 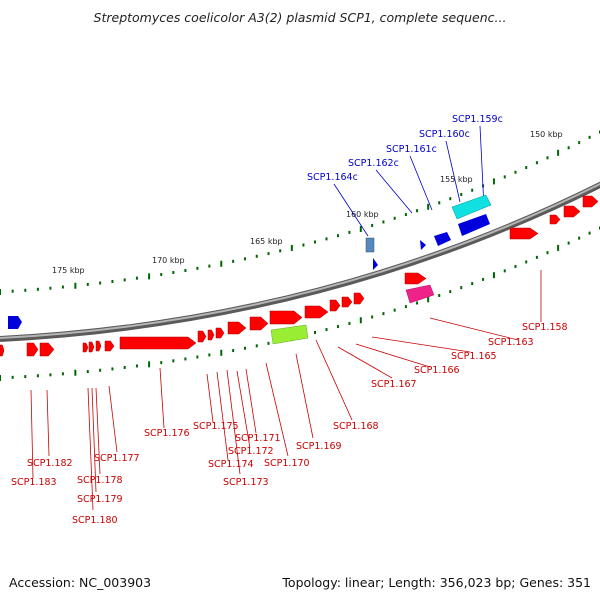 What do you see at coordinates (474, 356) in the screenshot?
I see `gene-label-forward: SCP1.165` at bounding box center [474, 356].